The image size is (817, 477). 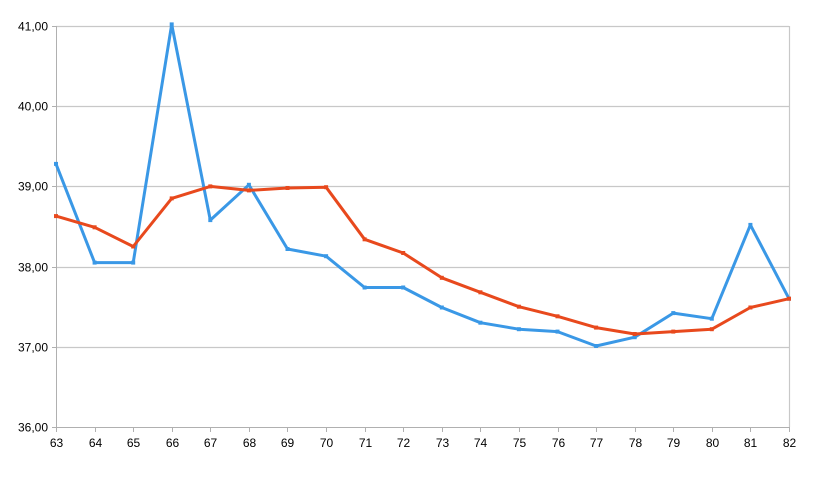 I want to click on x-tick-label: 67, so click(x=211, y=443).